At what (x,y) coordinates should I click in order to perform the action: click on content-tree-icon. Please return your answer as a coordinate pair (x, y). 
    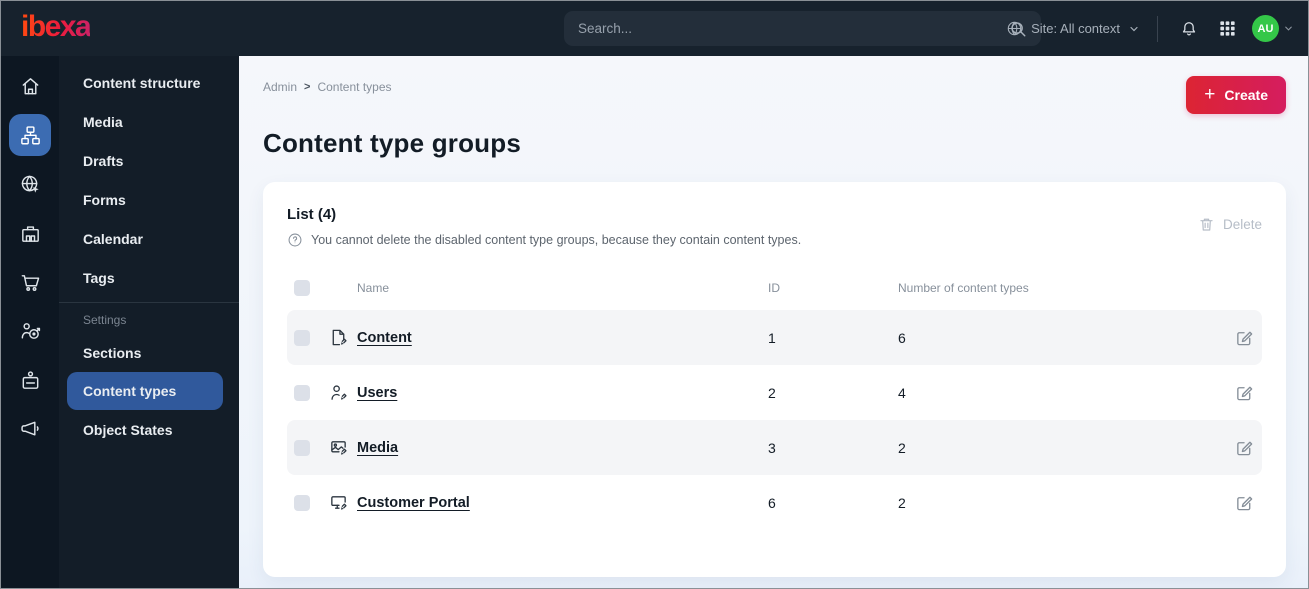
    Looking at the image, I should click on (30, 135).